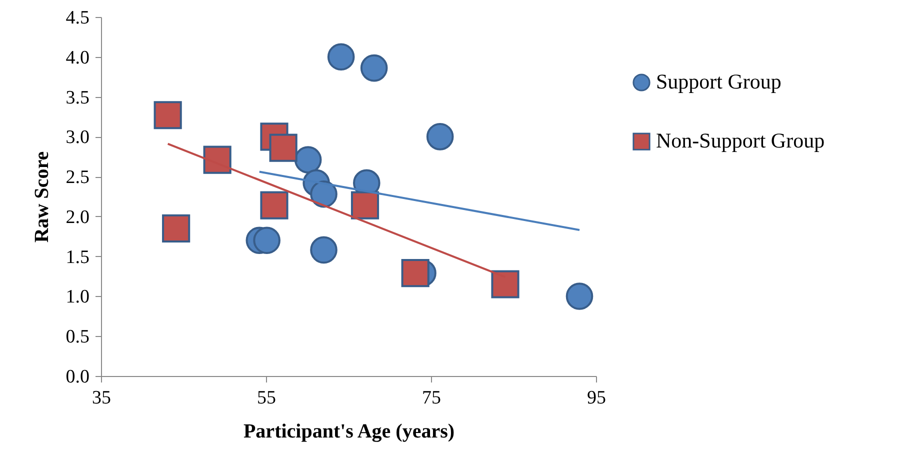 Image resolution: width=897 pixels, height=469 pixels. I want to click on y-tick-label: 0.0, so click(78, 377).